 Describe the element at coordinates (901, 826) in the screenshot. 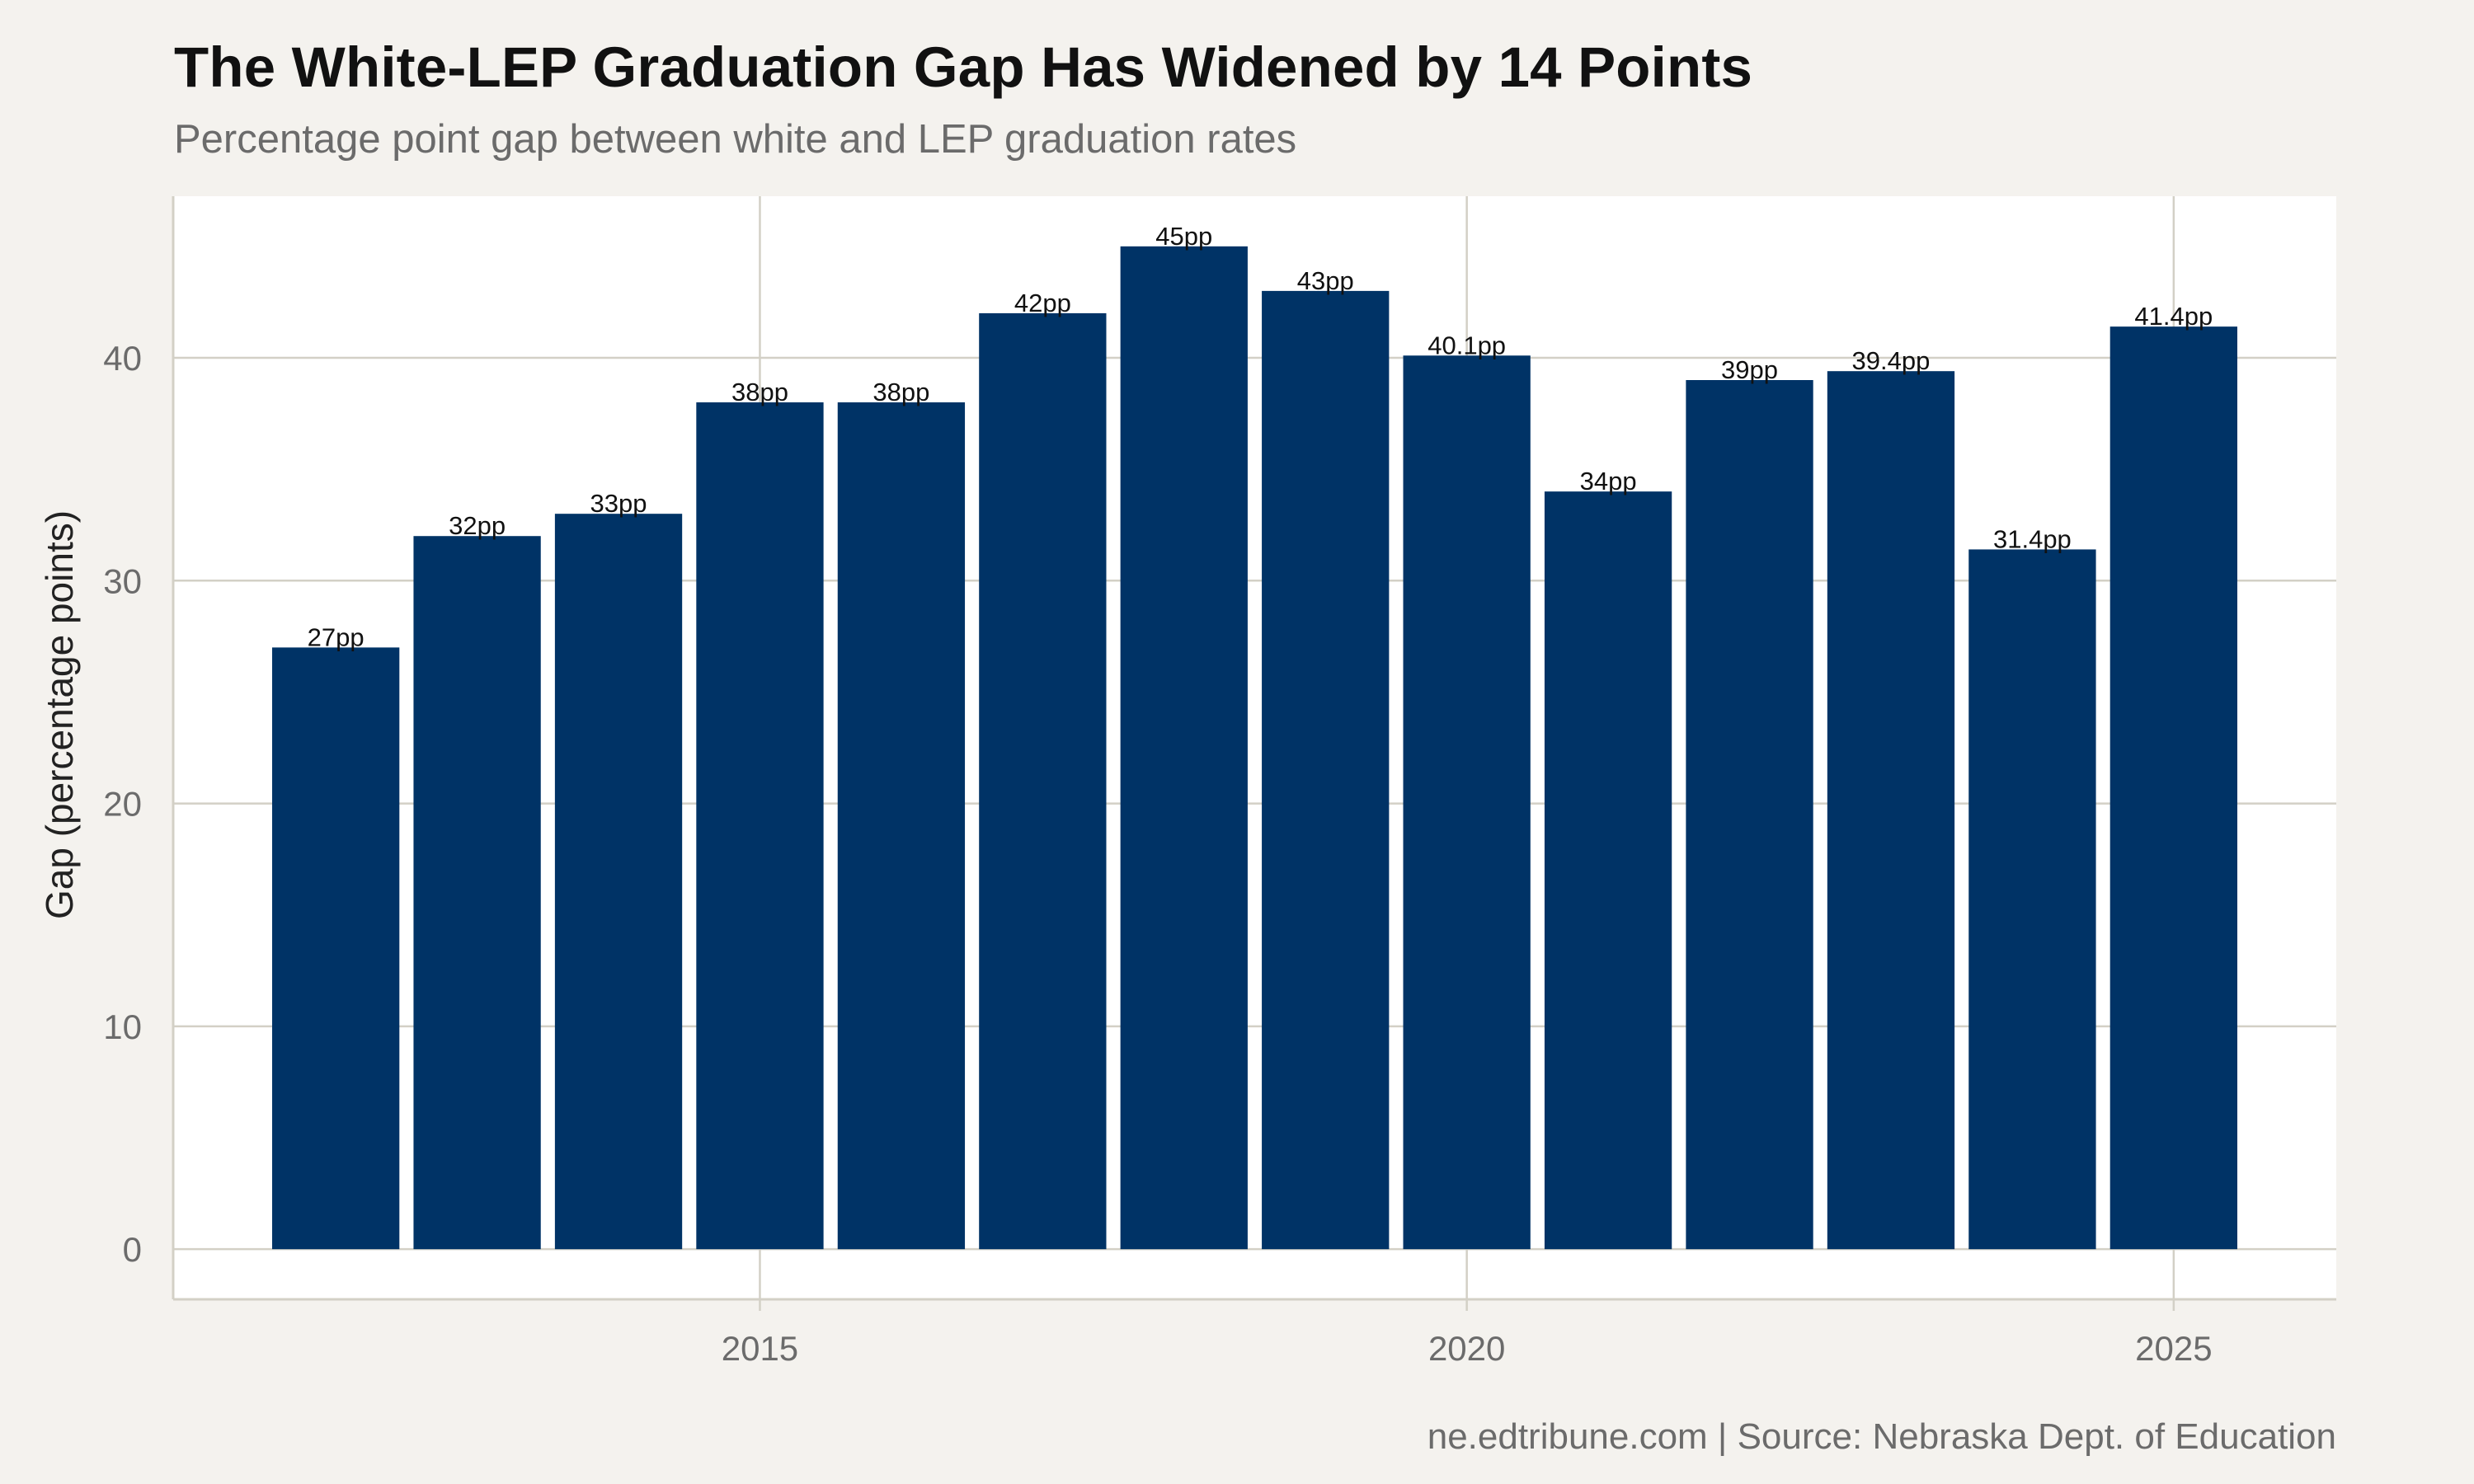

I see `bar-2016` at that location.